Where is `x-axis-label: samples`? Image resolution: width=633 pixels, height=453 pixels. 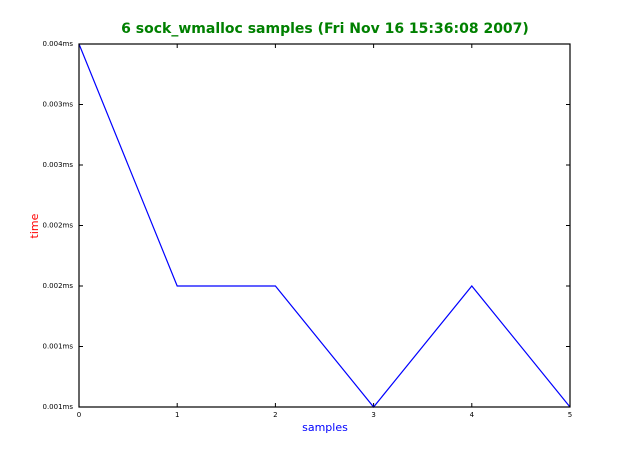
x-axis-label: samples is located at coordinates (325, 427).